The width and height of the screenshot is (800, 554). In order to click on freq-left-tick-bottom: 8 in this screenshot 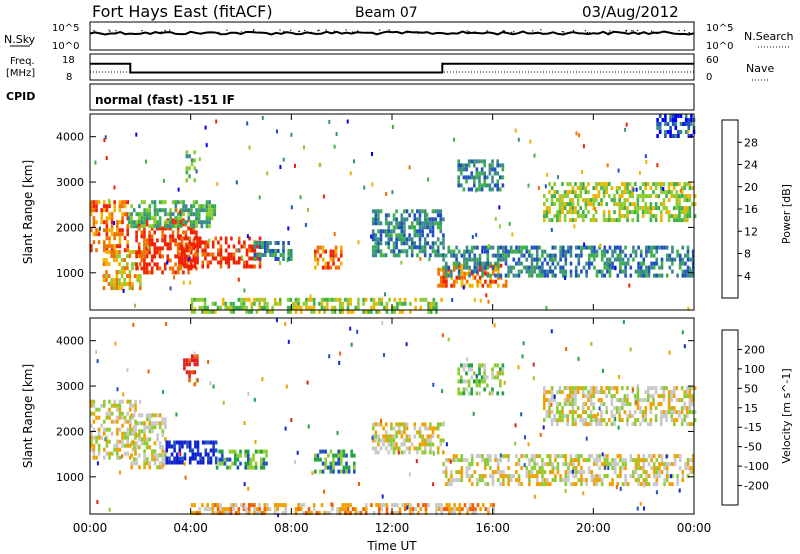, I will do `click(69, 77)`.